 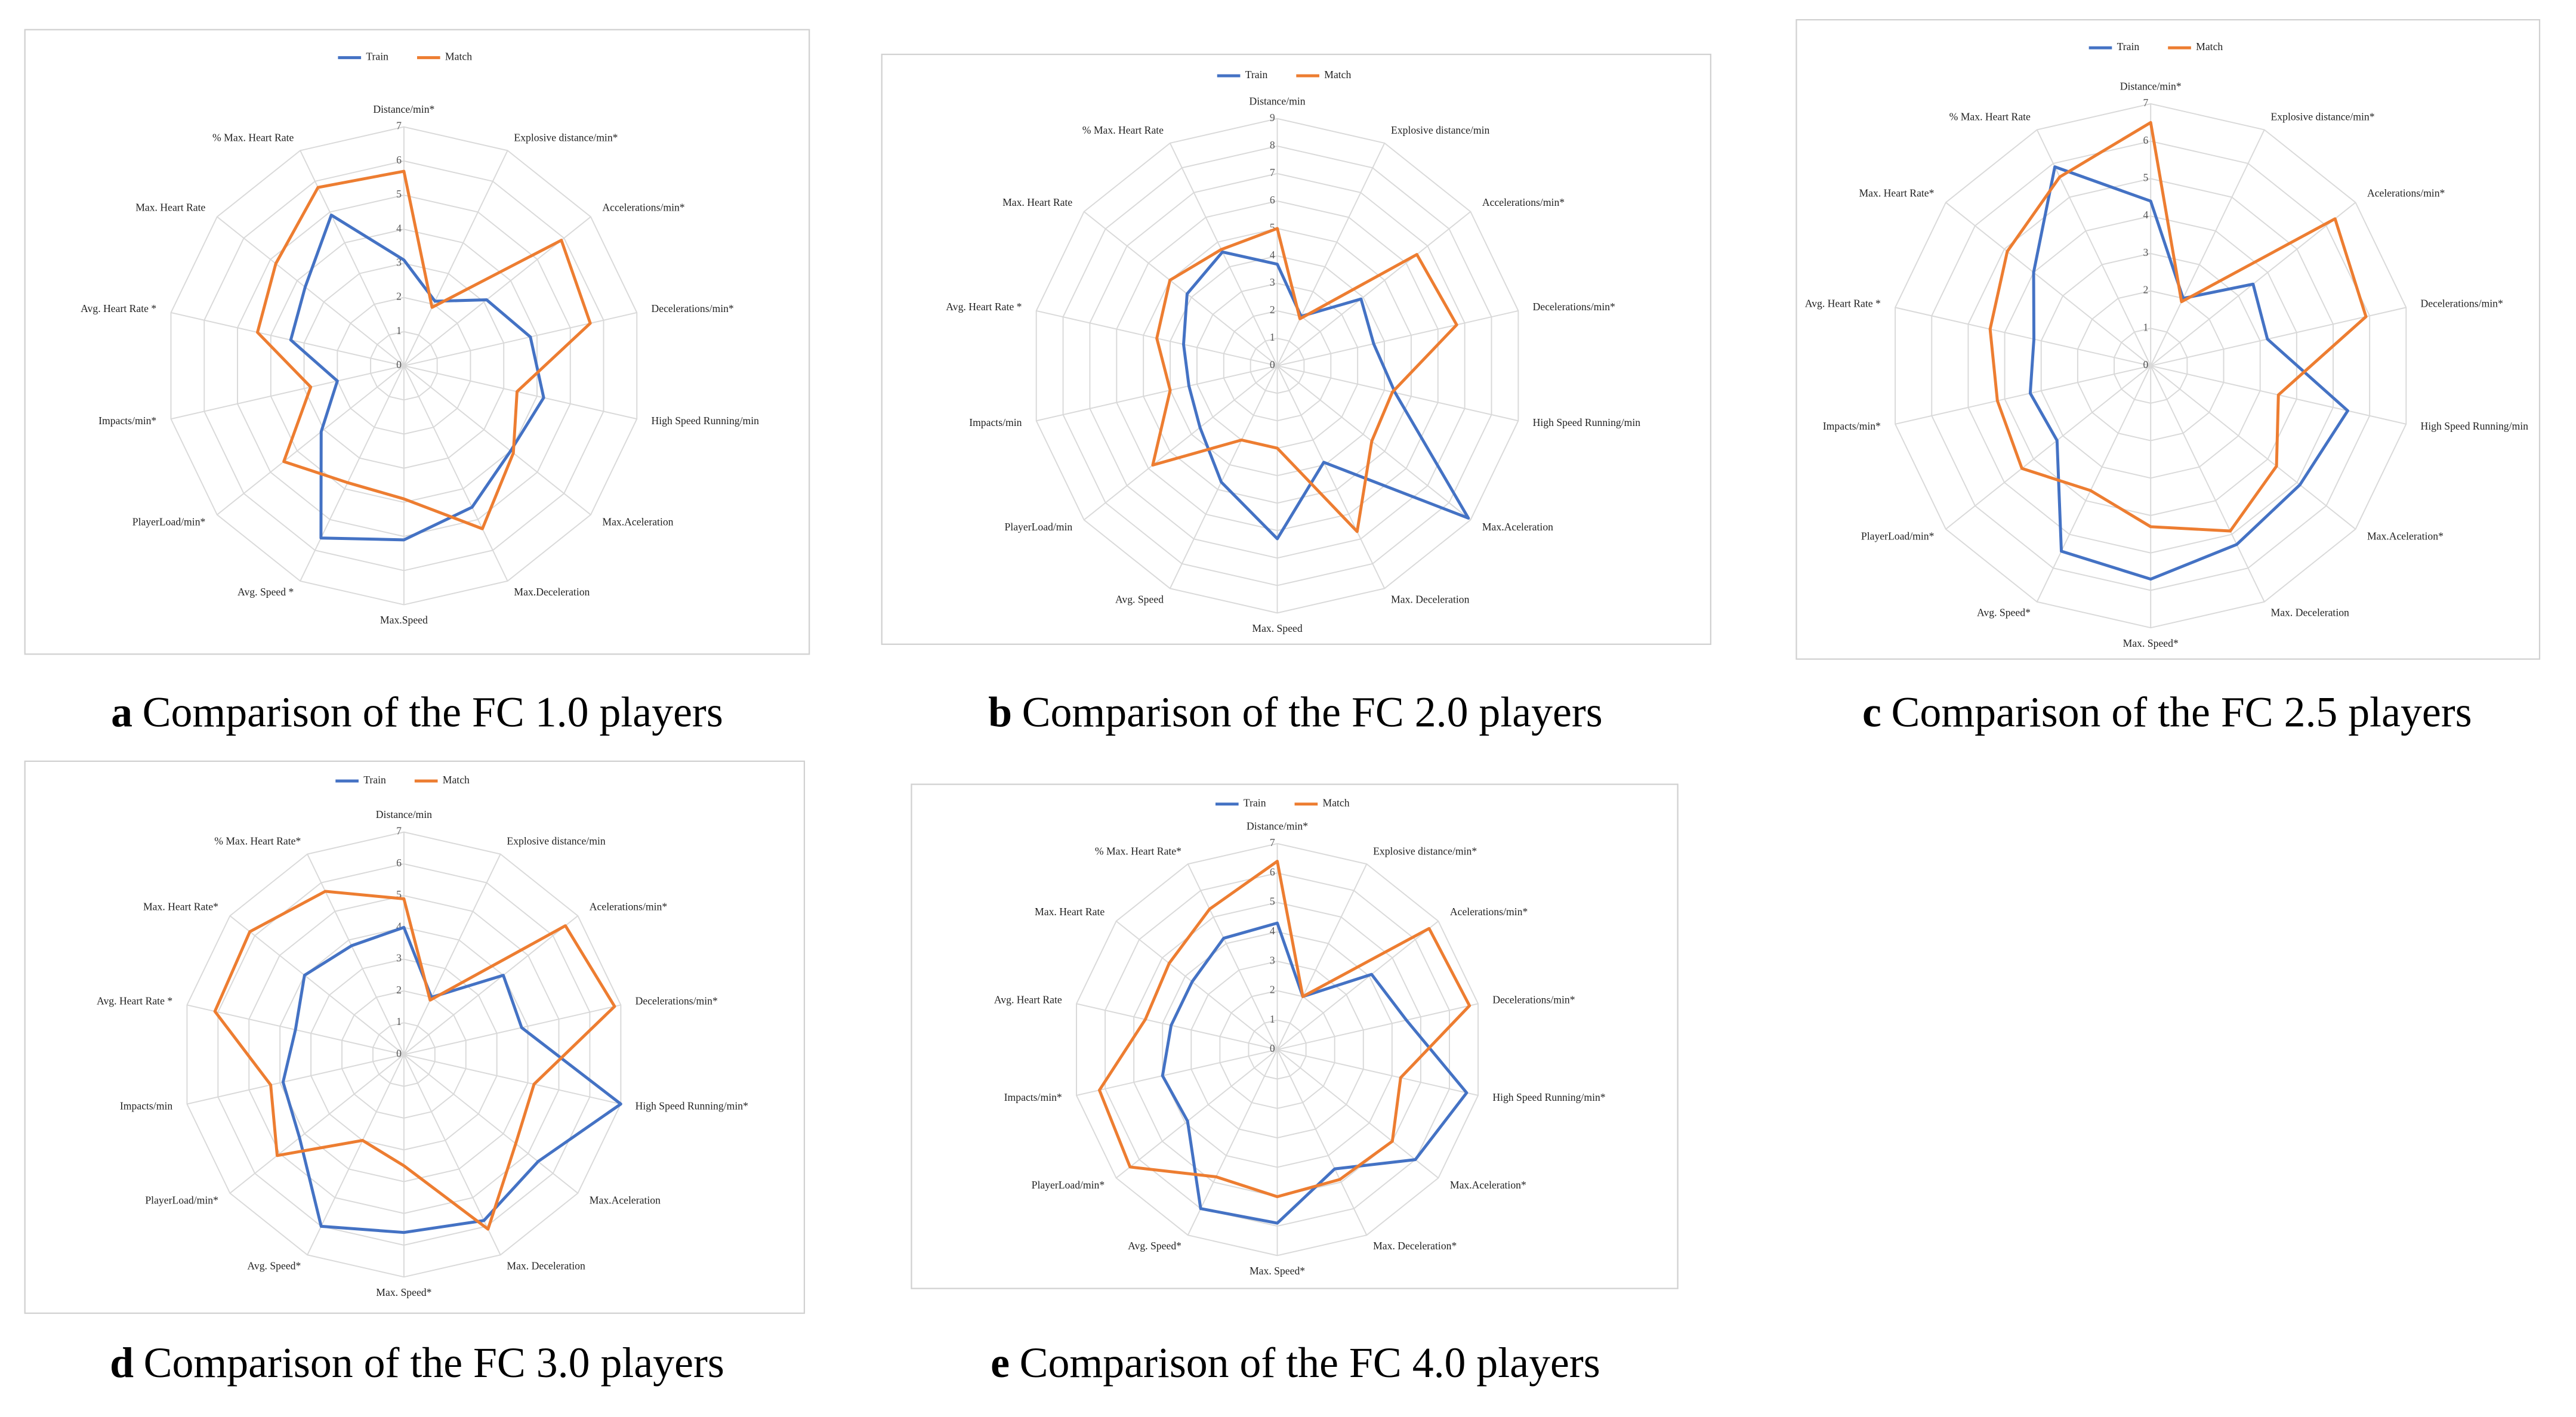 What do you see at coordinates (1139, 599) in the screenshot?
I see `axis-label: Avg. Speed` at bounding box center [1139, 599].